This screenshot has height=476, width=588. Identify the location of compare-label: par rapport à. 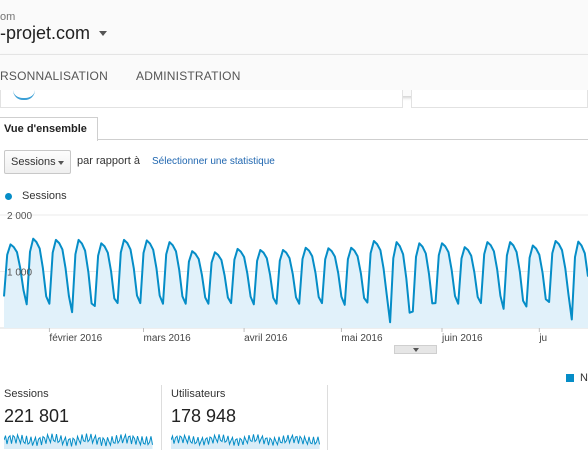
(108, 161).